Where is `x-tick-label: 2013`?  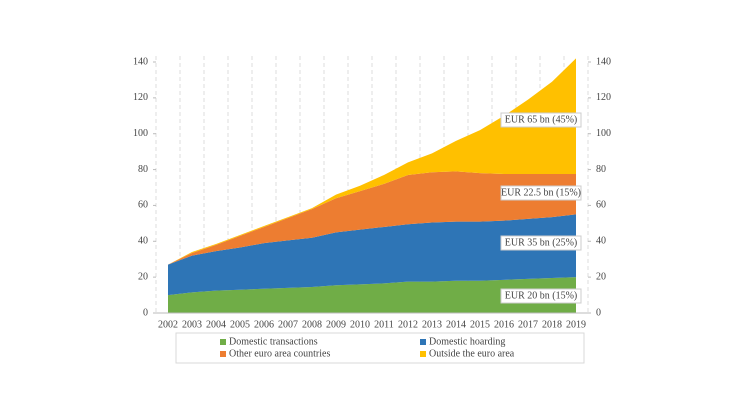 x-tick-label: 2013 is located at coordinates (432, 324).